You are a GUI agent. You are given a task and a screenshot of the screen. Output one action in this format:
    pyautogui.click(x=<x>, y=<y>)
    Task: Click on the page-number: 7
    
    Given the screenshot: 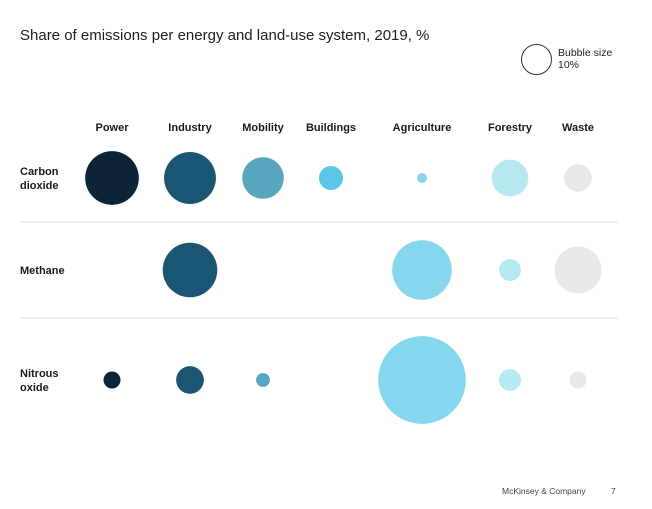 What is the action you would take?
    pyautogui.click(x=613, y=491)
    